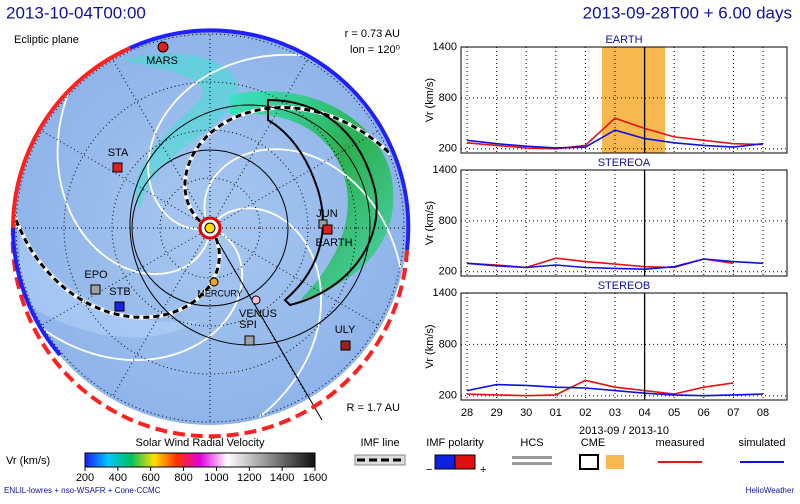 This screenshot has height=504, width=800. I want to click on fast-stream, so click(179, 132).